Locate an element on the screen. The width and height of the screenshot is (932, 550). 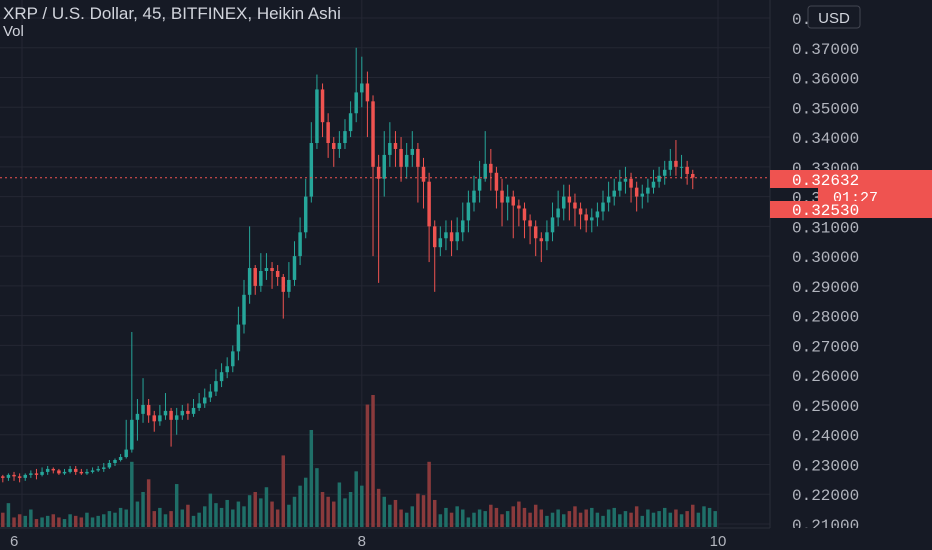
ask-price-text: 0.32530 is located at coordinates (825, 211).